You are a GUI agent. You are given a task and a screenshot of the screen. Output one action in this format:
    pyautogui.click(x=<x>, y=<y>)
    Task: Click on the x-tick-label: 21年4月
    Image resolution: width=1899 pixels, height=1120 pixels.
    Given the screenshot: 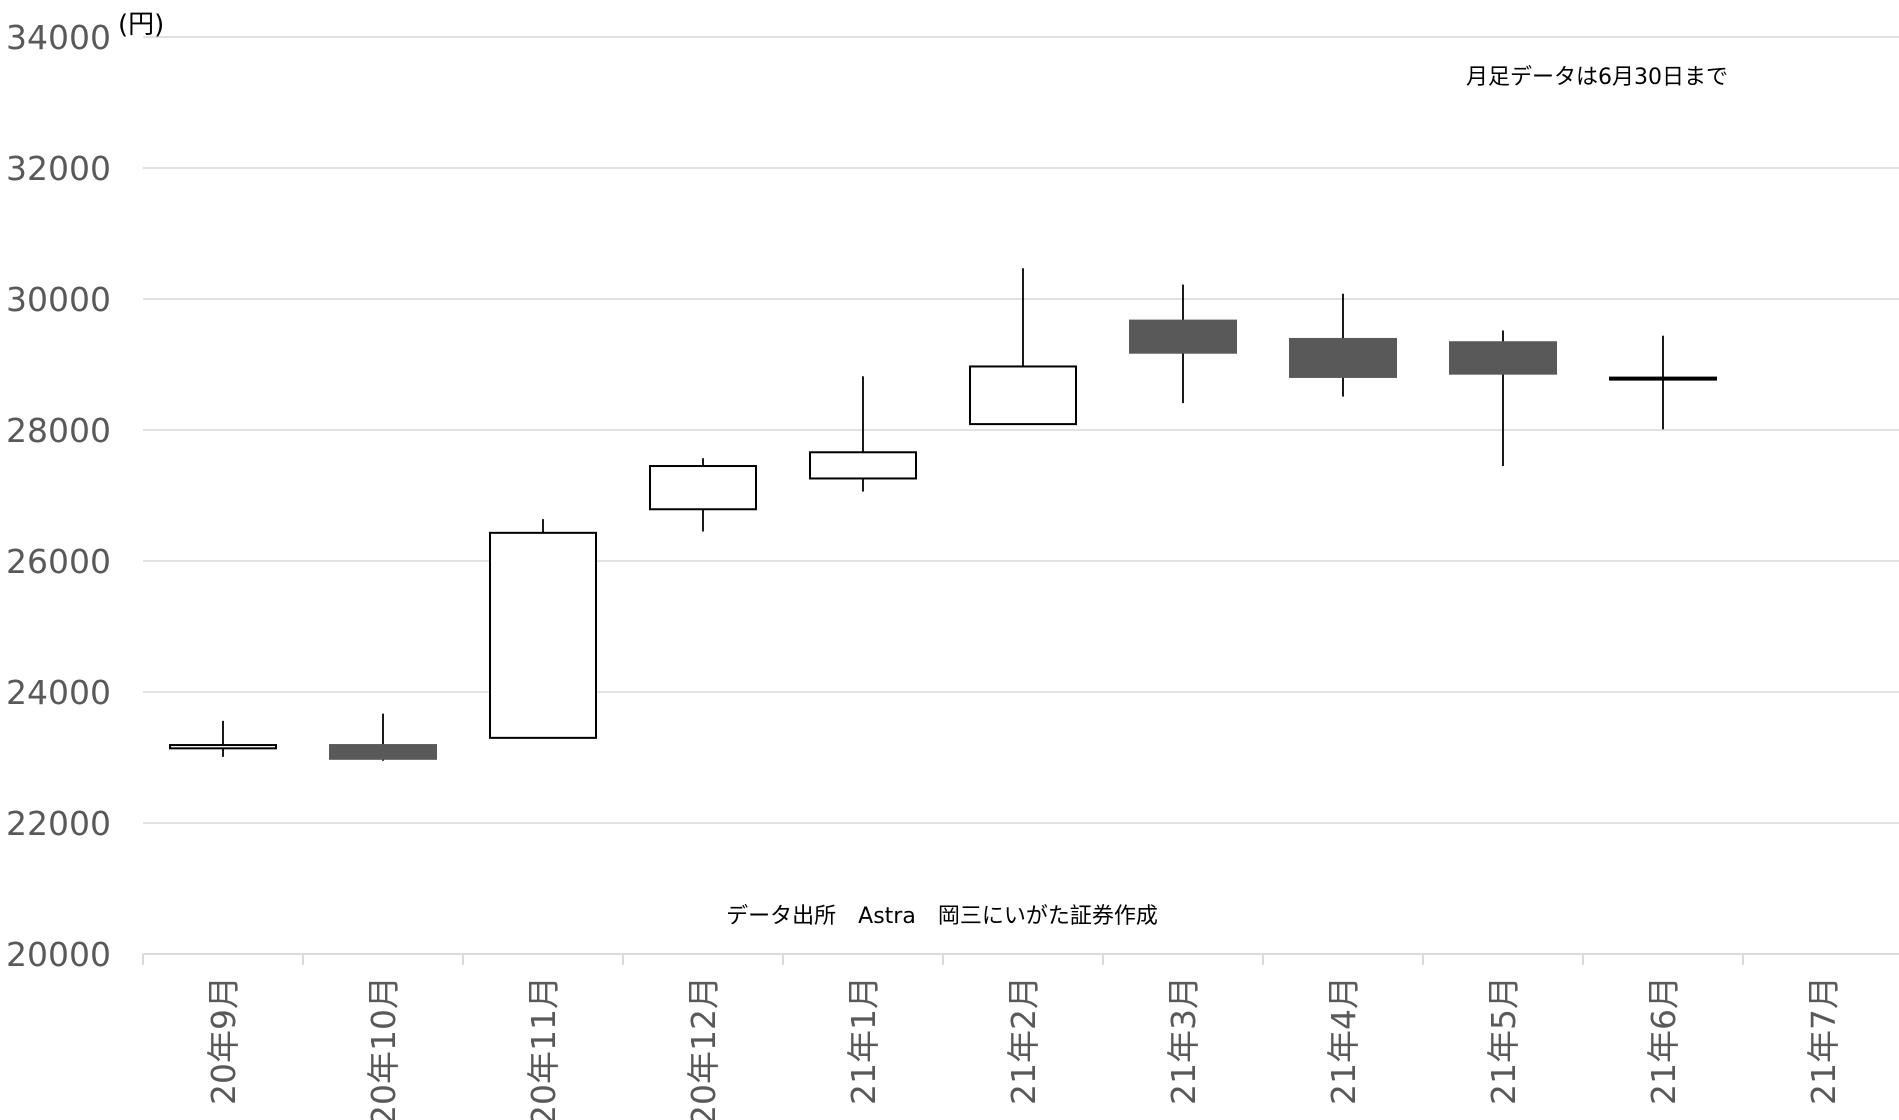 What is the action you would take?
    pyautogui.click(x=1343, y=1040)
    